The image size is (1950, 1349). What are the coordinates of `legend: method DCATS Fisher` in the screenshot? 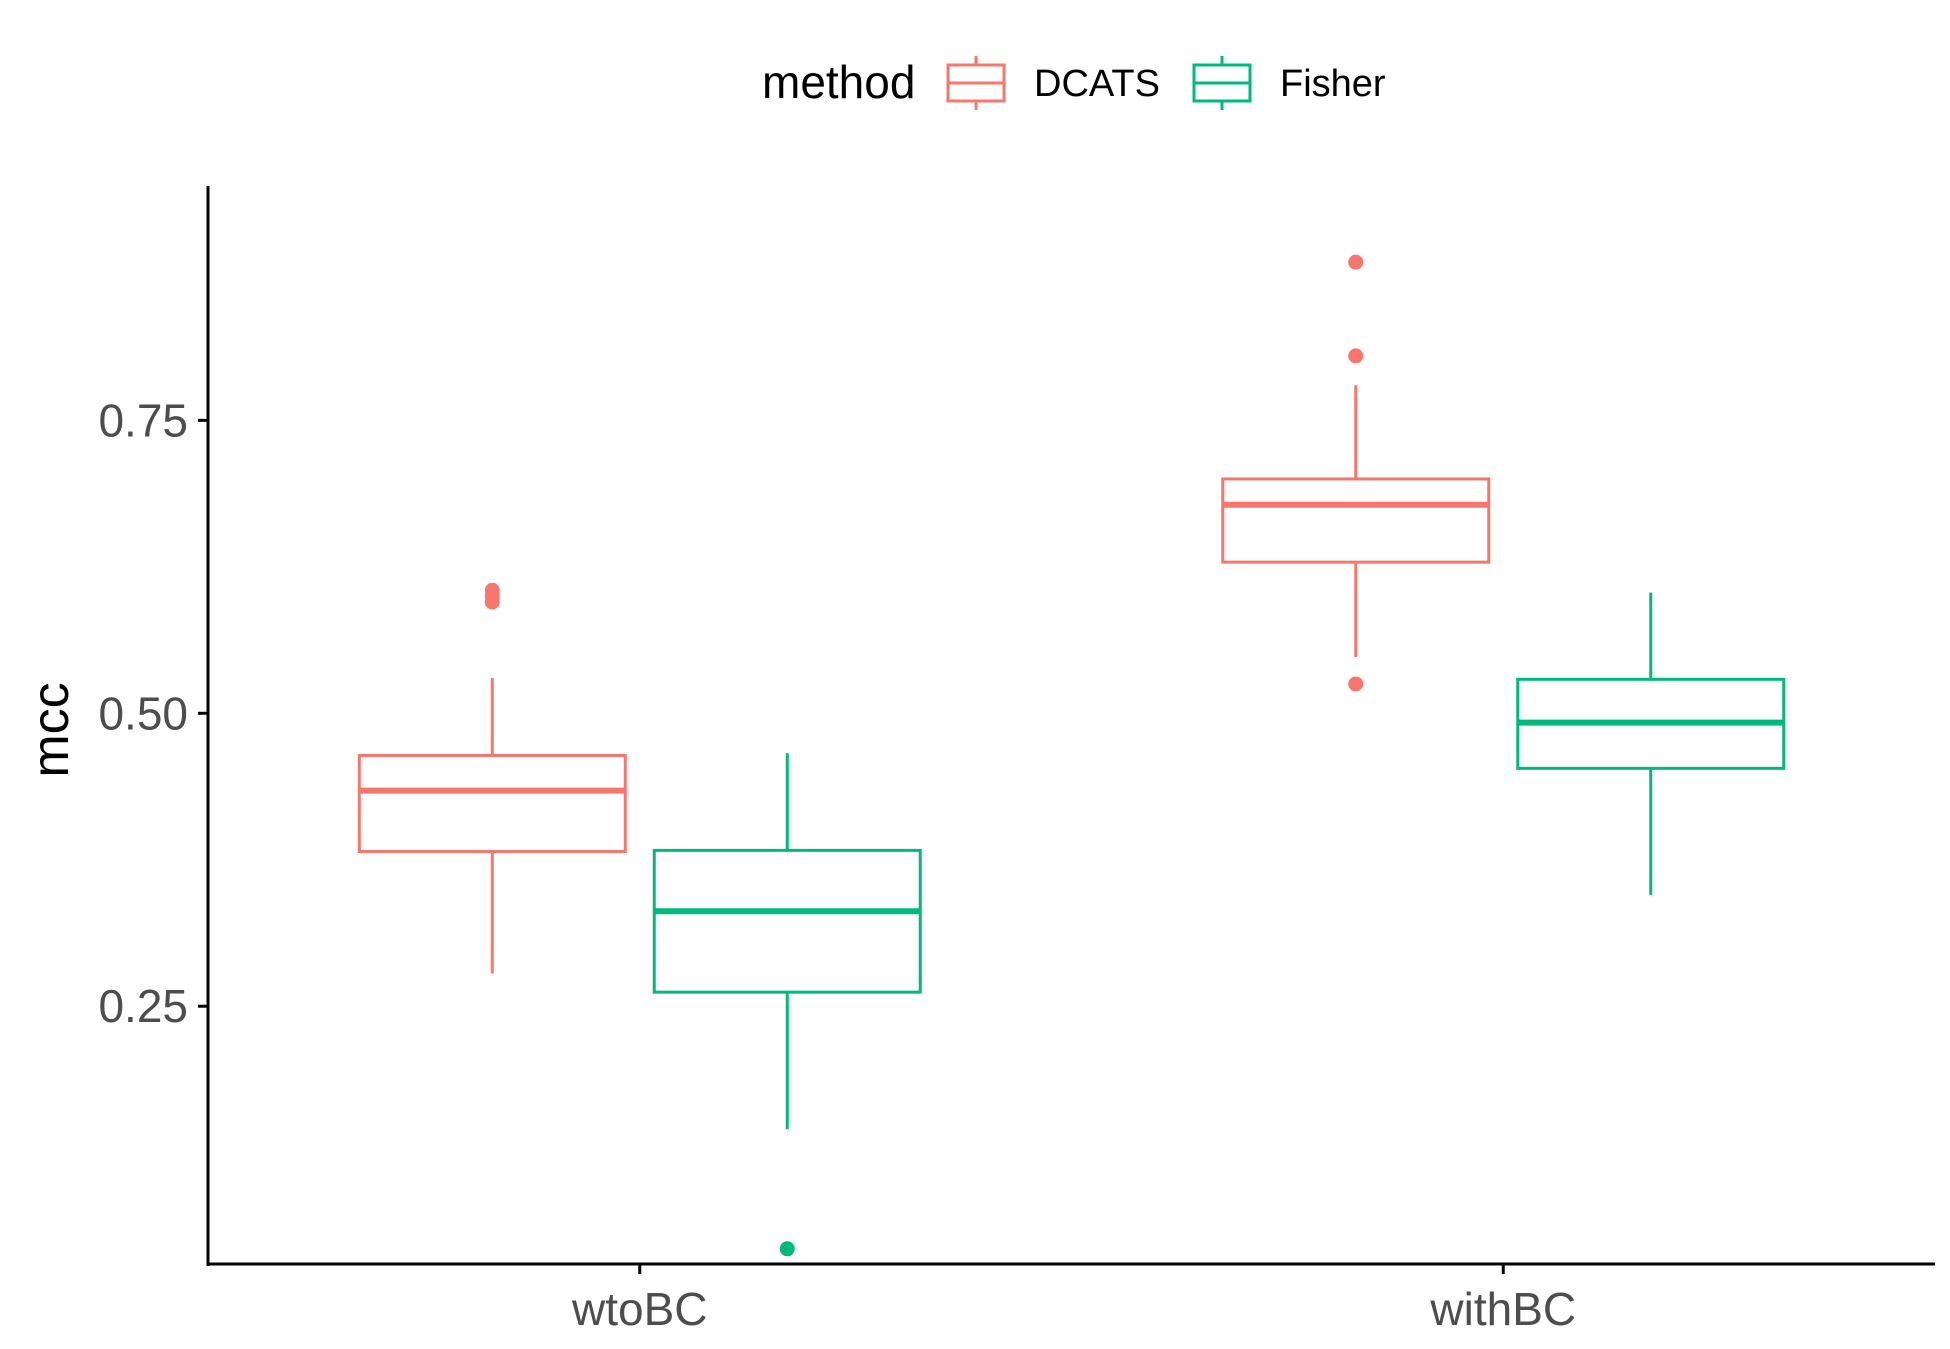 It's located at (1074, 83).